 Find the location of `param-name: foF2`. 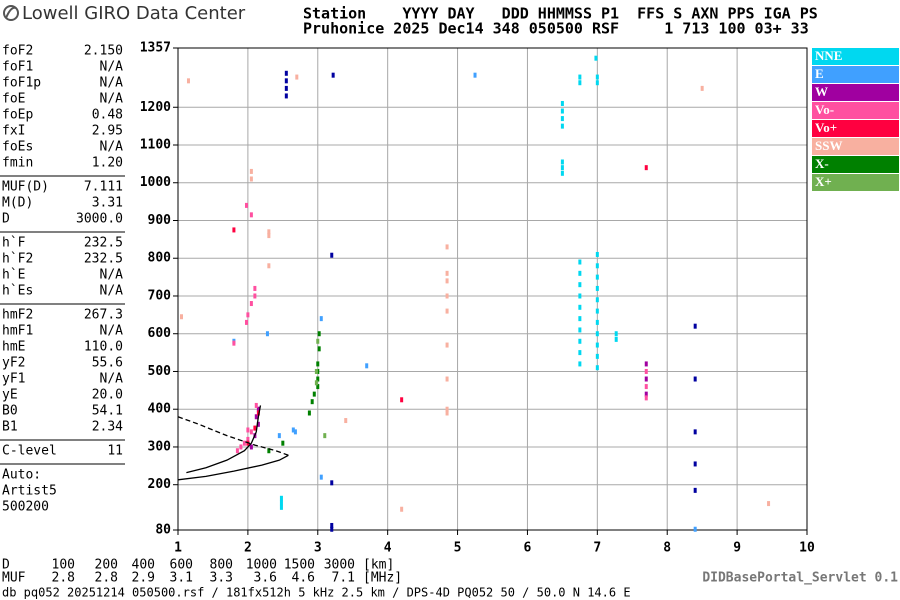

param-name: foF2 is located at coordinates (17, 51).